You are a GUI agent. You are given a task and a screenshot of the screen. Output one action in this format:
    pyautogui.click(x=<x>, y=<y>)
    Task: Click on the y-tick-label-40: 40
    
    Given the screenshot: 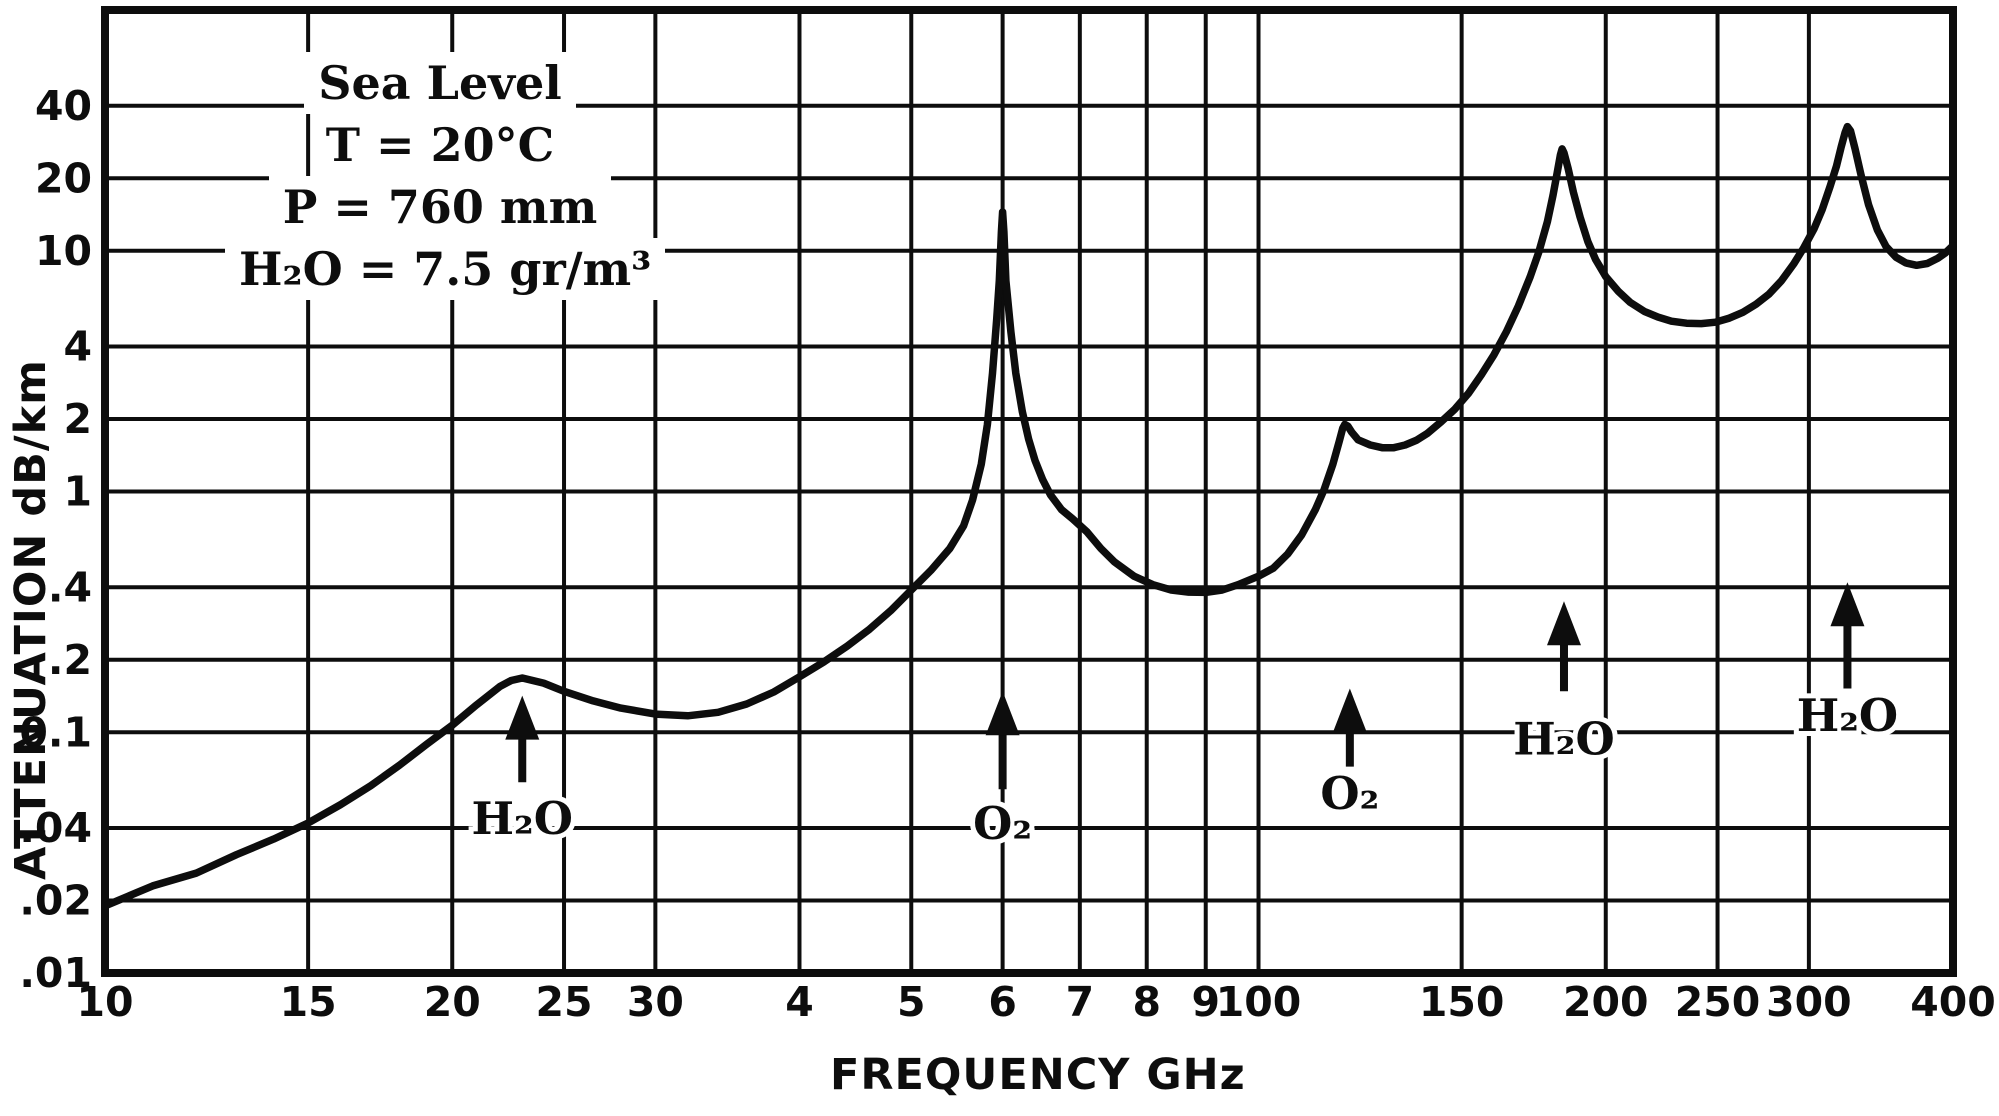 What is the action you would take?
    pyautogui.click(x=63, y=106)
    